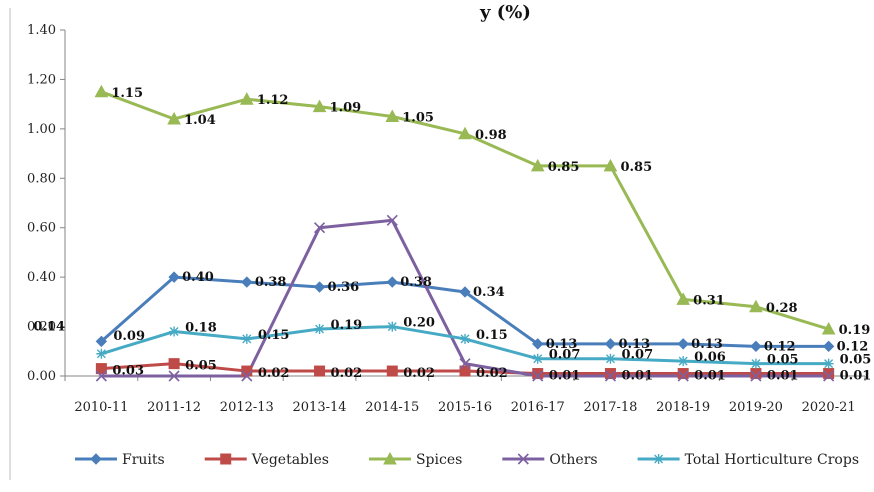 The height and width of the screenshot is (492, 874). Describe the element at coordinates (465, 407) in the screenshot. I see `x-tick-label: 2015-16` at that location.